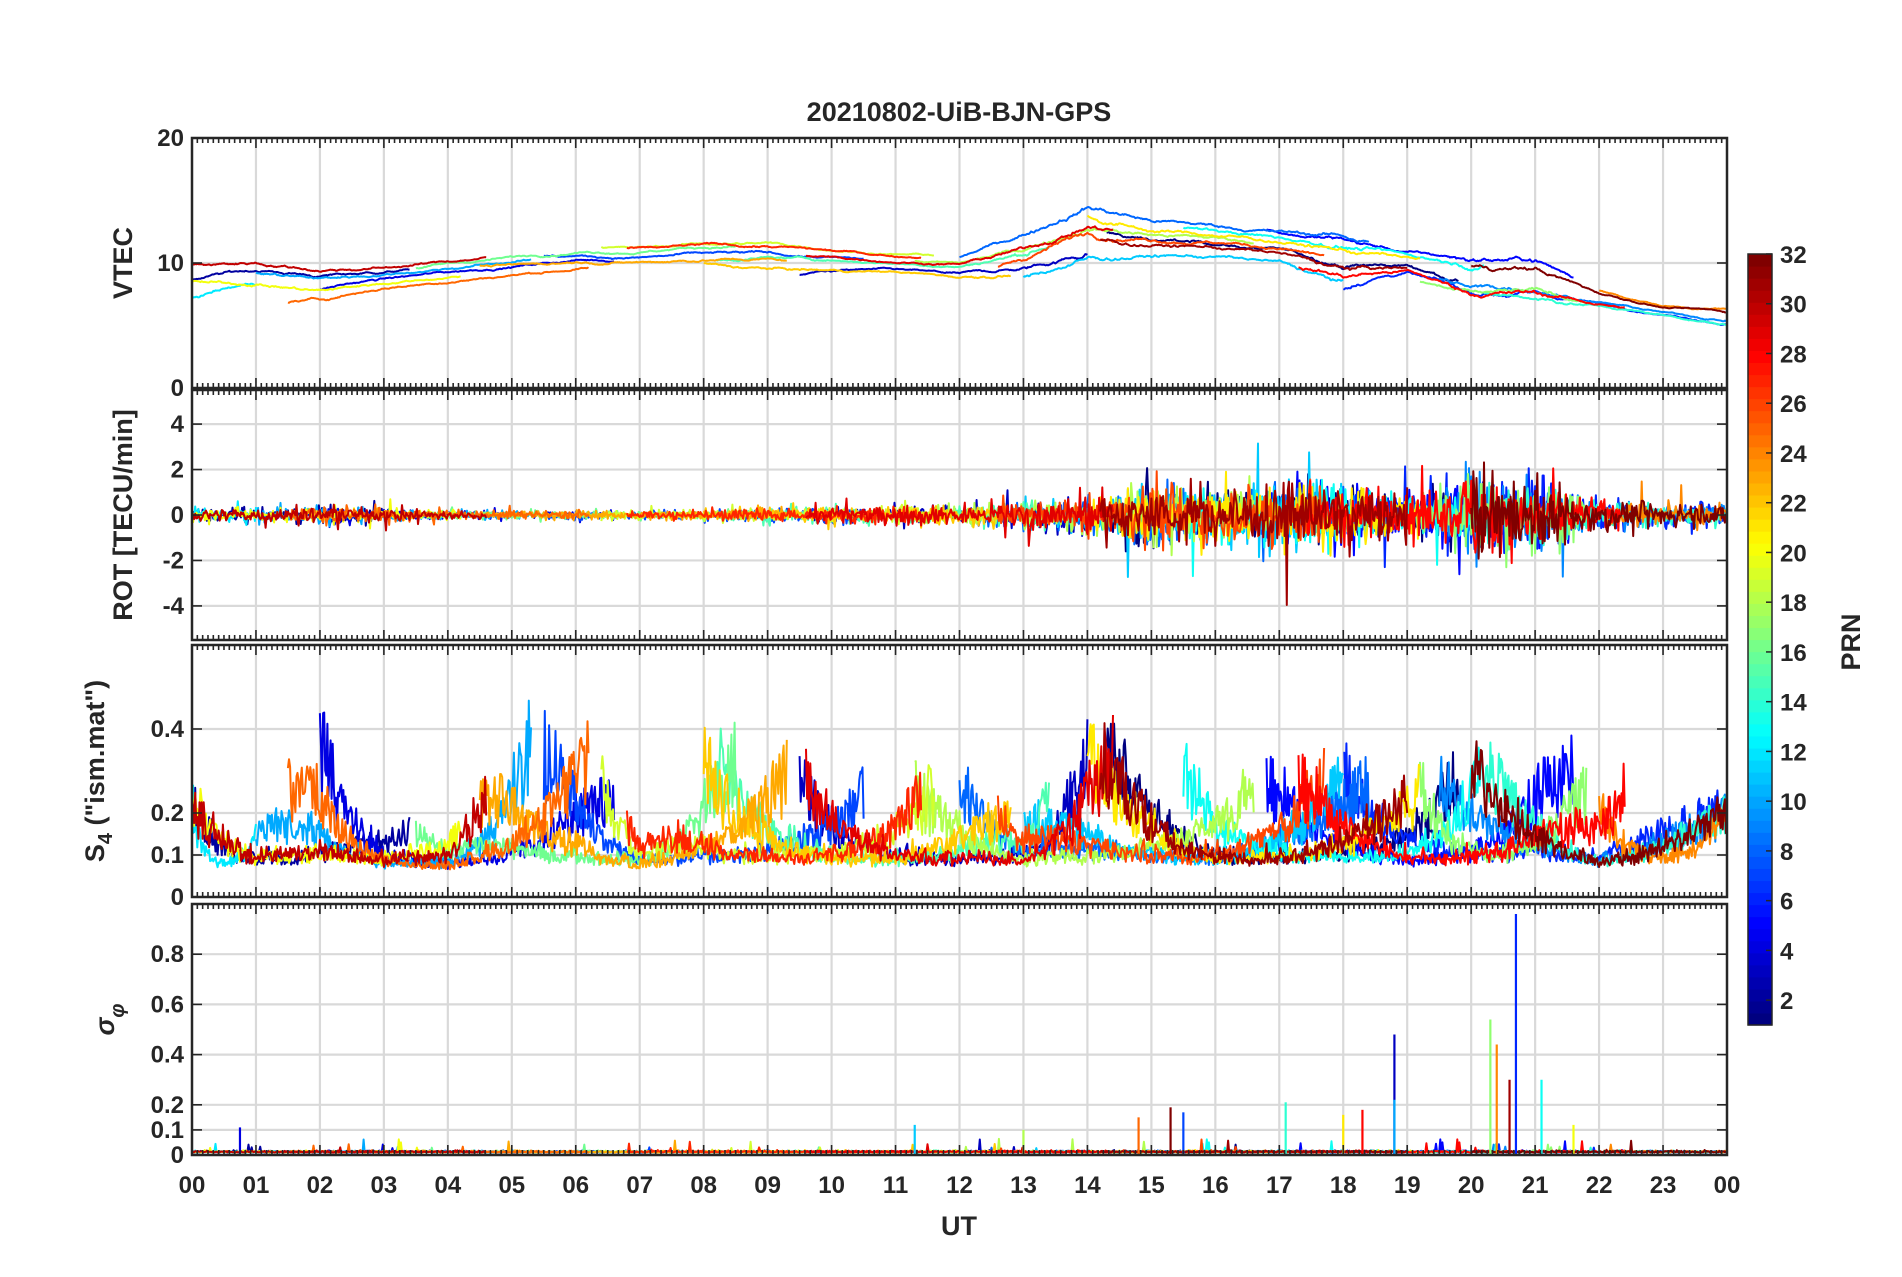 The width and height of the screenshot is (1902, 1277). I want to click on y-tick-label: 0.1, so click(167, 855).